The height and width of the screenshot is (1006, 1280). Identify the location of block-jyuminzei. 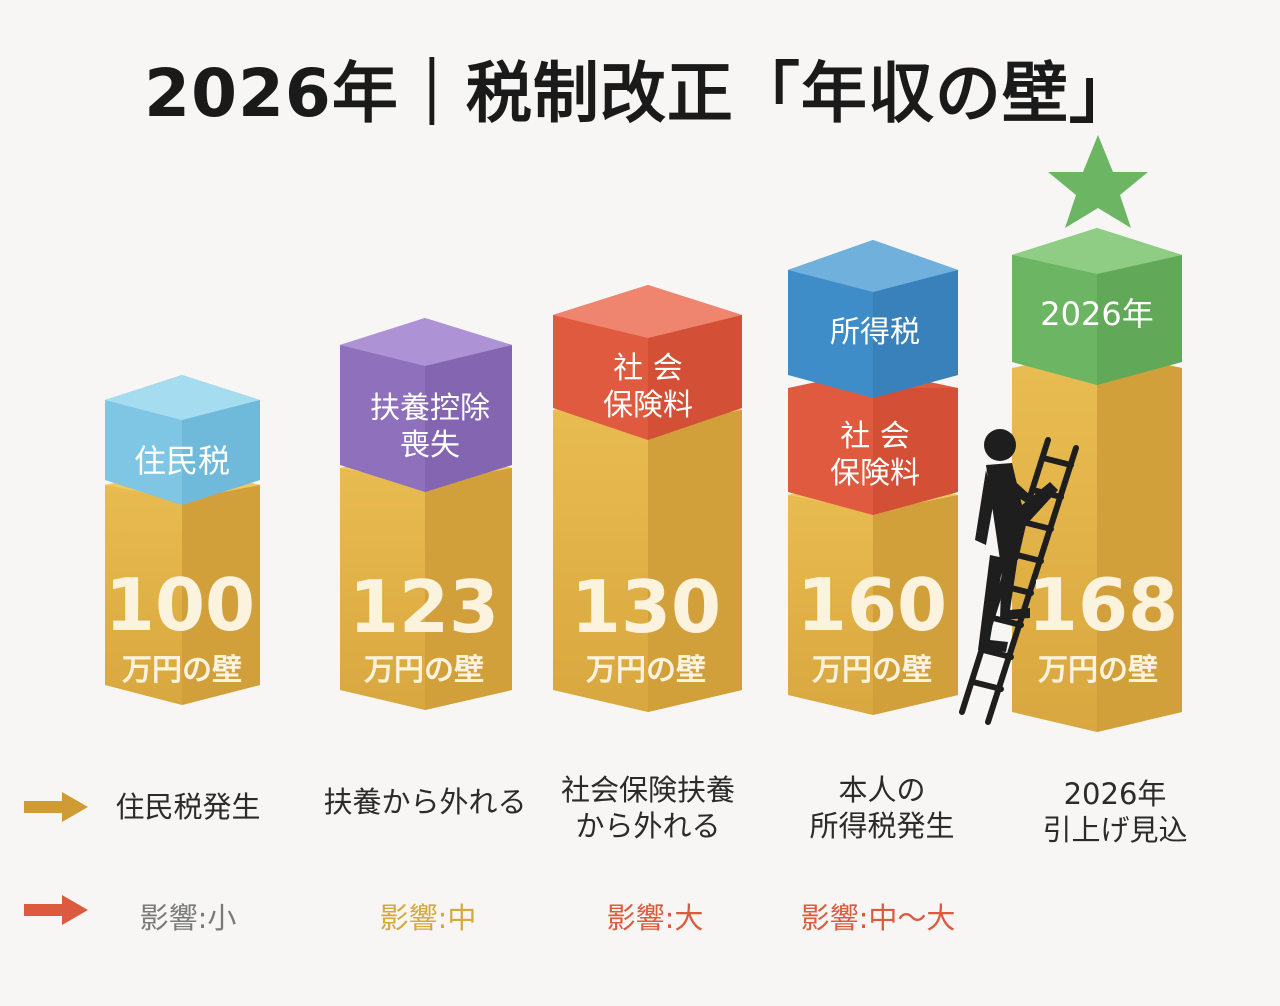
(182, 440).